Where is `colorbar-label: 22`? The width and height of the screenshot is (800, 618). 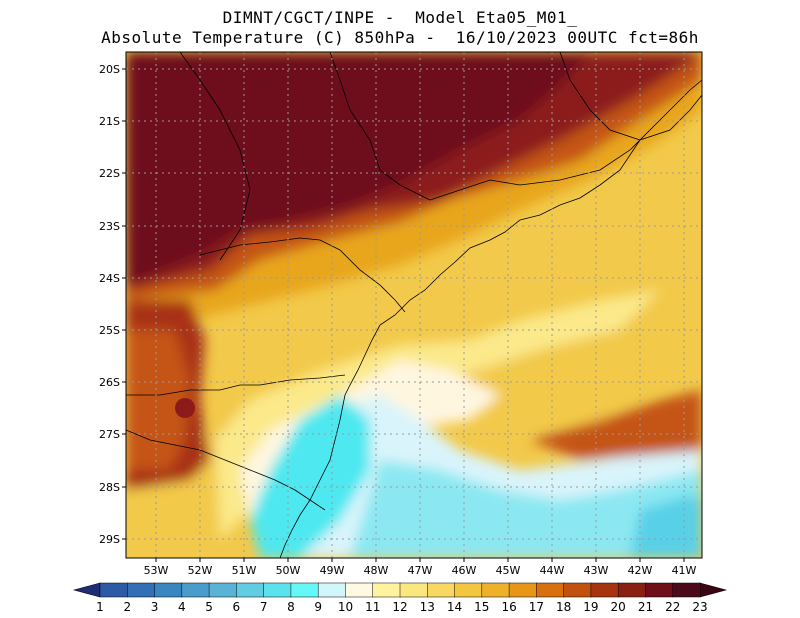
colorbar-label: 22 is located at coordinates (672, 607).